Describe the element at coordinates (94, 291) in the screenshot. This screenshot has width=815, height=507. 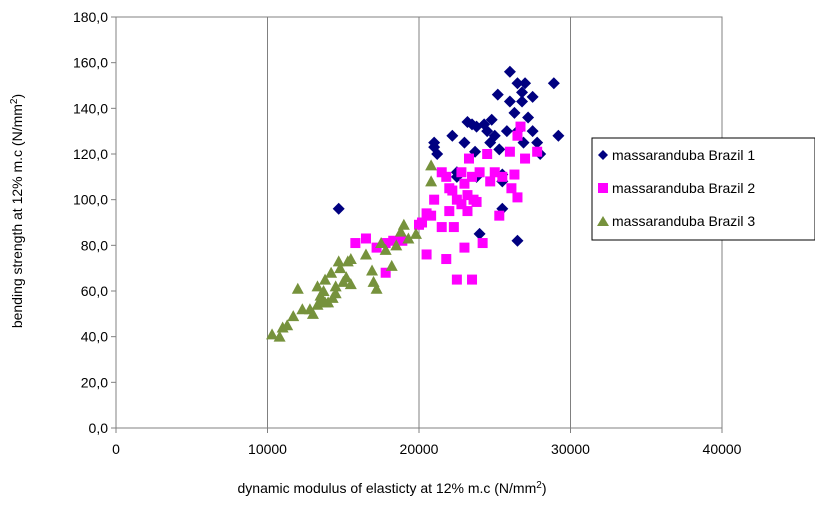
I see `y-tick-label: 60,0` at that location.